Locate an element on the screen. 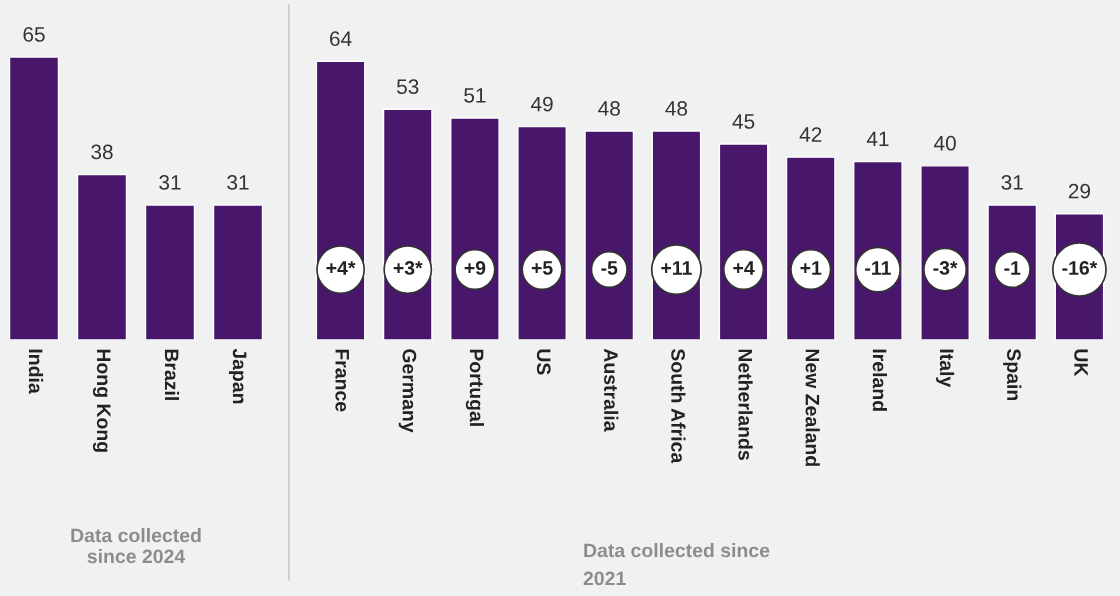 The width and height of the screenshot is (1120, 596). annotation: -1 is located at coordinates (1012, 268).